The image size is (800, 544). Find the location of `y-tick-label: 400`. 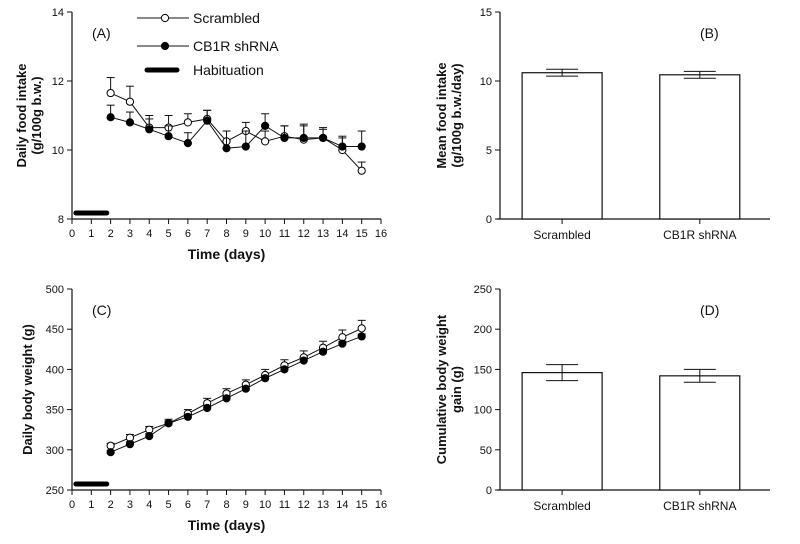

y-tick-label: 400 is located at coordinates (55, 370).